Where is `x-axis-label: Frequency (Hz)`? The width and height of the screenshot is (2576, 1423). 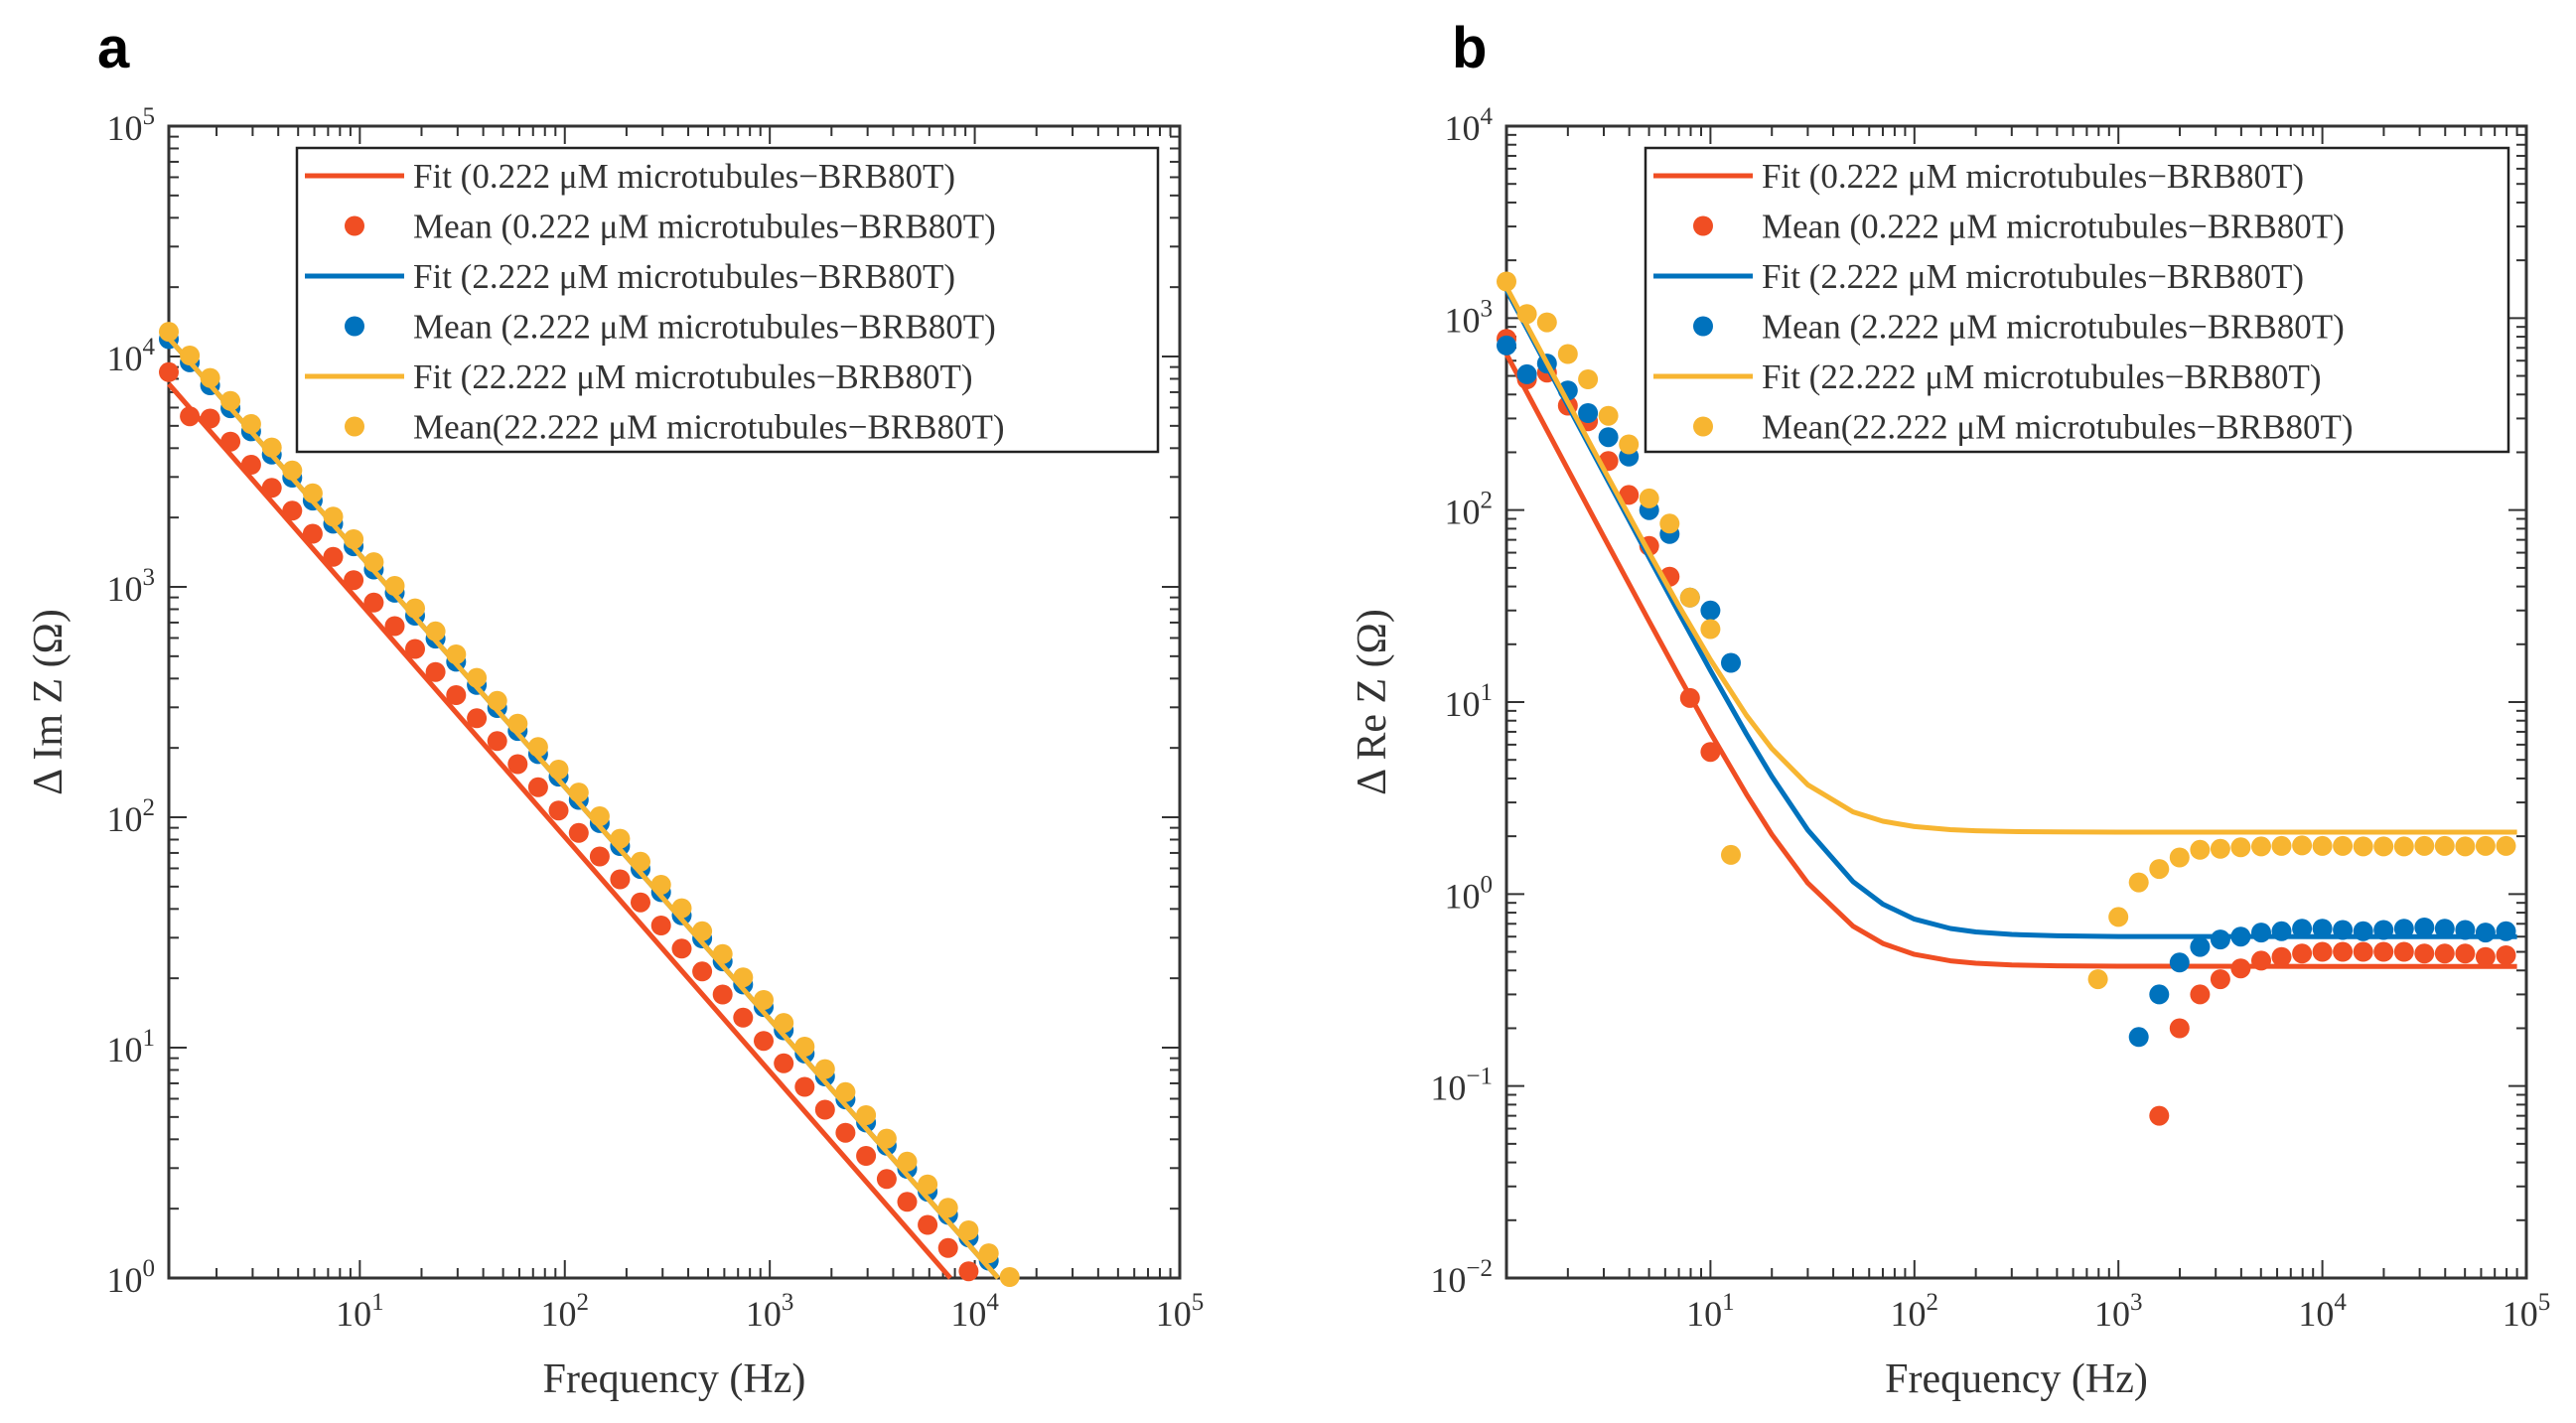 x-axis-label: Frequency (Hz) is located at coordinates (2016, 1379).